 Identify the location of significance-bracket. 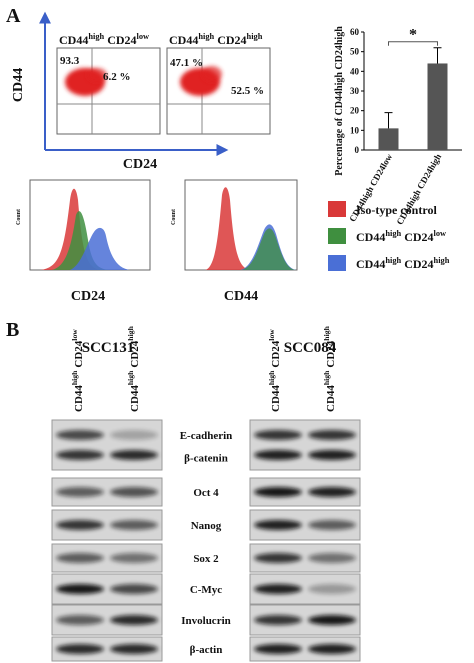
(413, 43).